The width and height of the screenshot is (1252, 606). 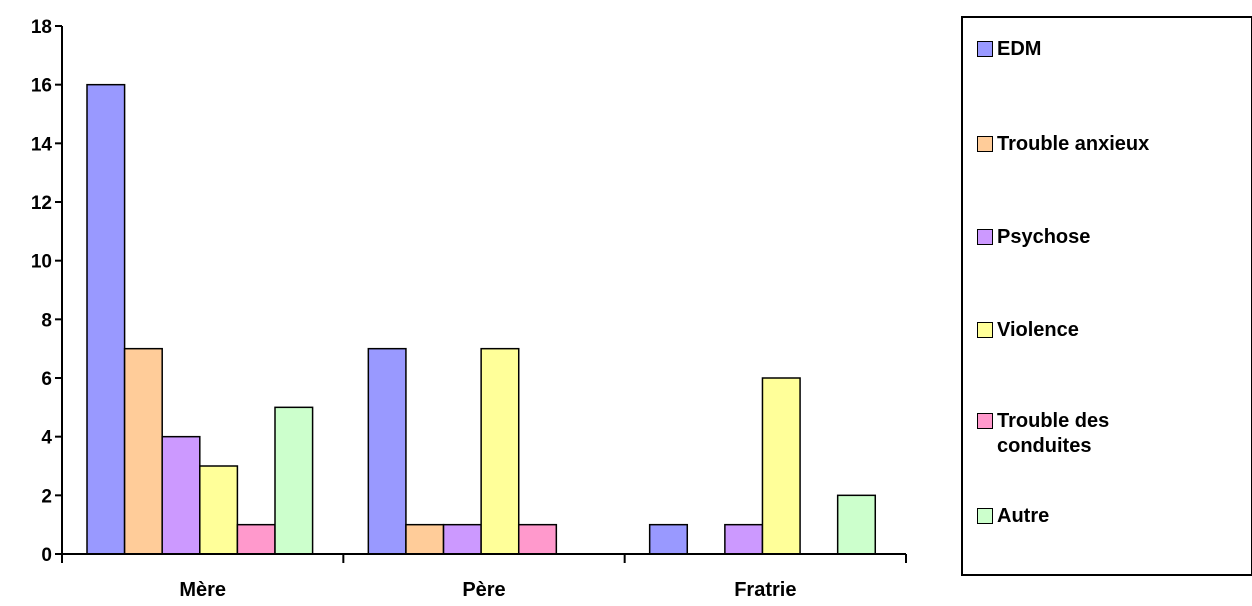 What do you see at coordinates (41, 86) in the screenshot?
I see `y-tick-label: 16` at bounding box center [41, 86].